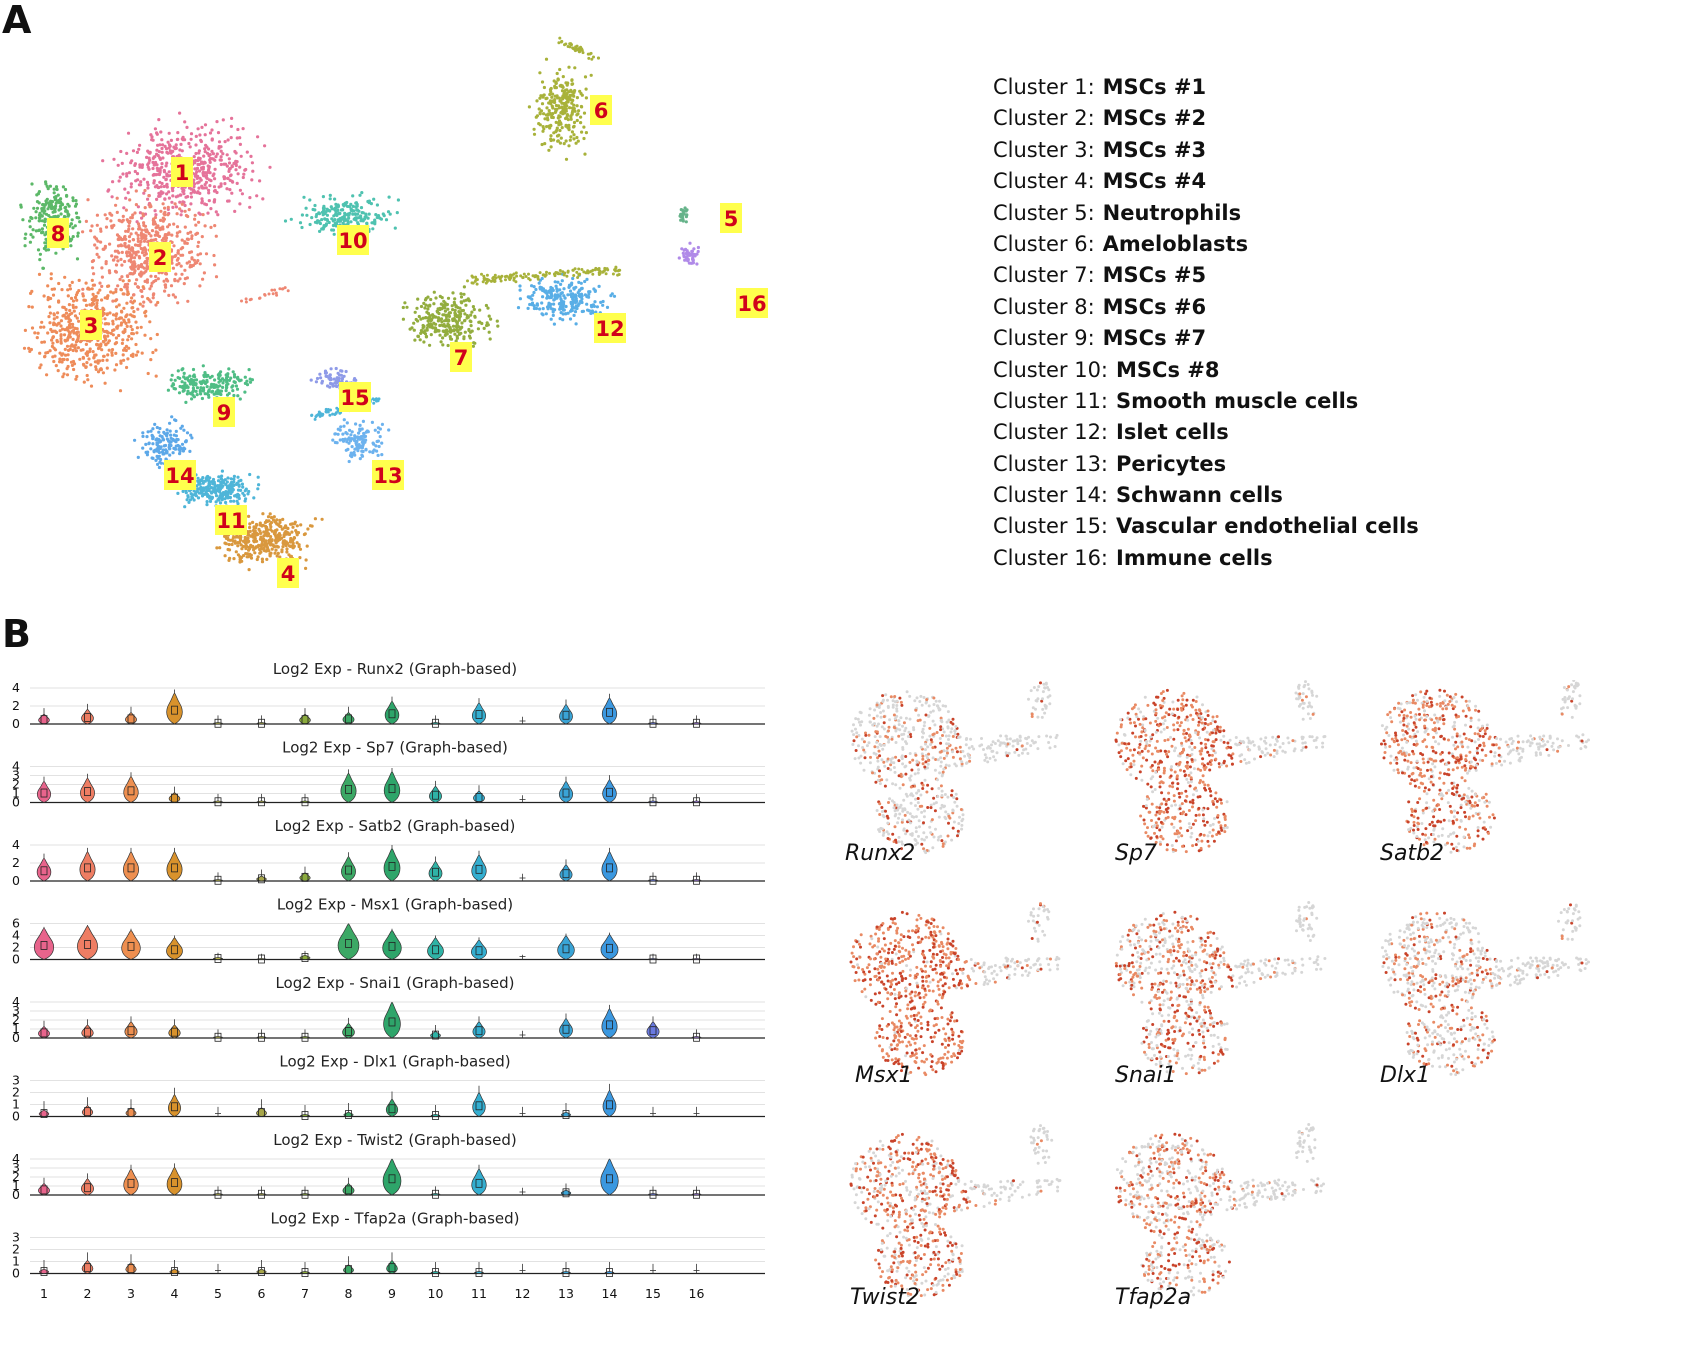 The width and height of the screenshot is (1694, 1356). I want to click on y-tick-label: 0, so click(16, 1273).